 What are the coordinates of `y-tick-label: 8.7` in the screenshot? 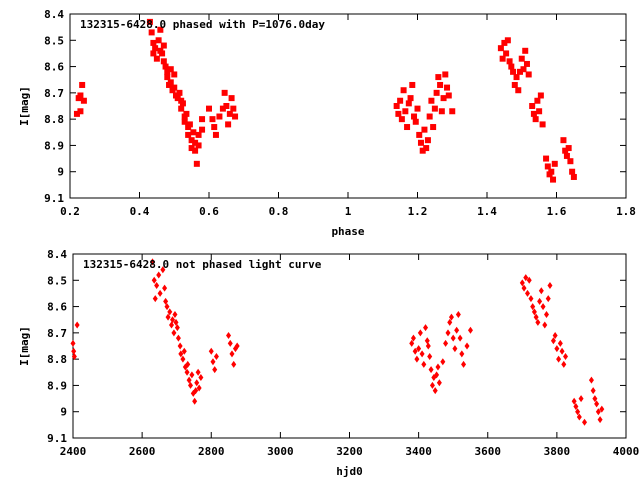 It's located at (57, 333).